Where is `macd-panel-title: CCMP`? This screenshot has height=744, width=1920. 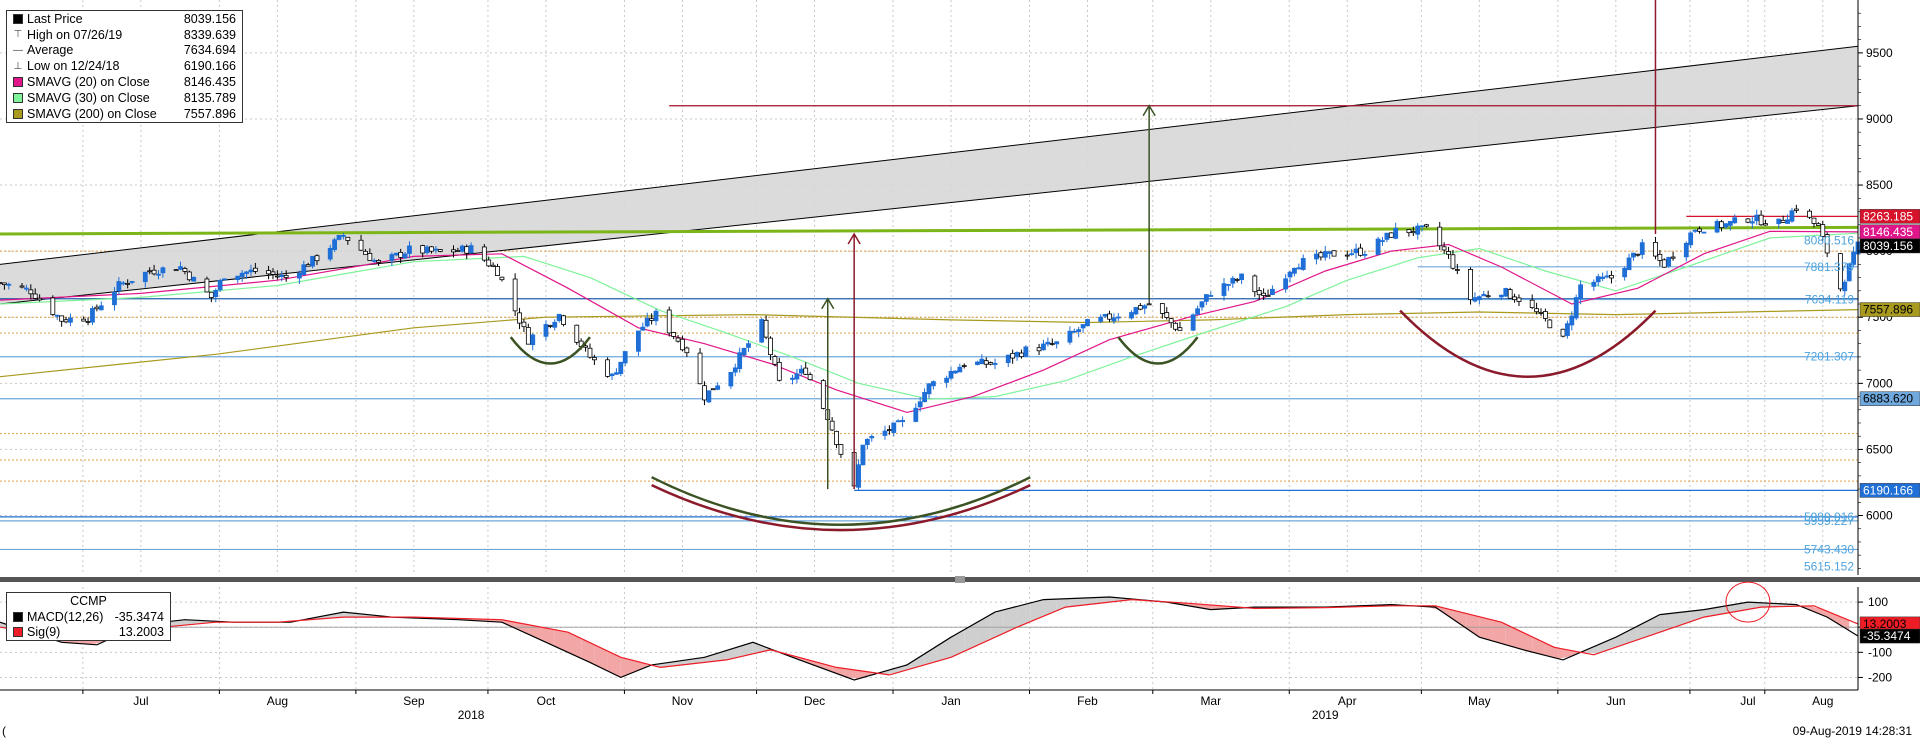 macd-panel-title: CCMP is located at coordinates (88, 601).